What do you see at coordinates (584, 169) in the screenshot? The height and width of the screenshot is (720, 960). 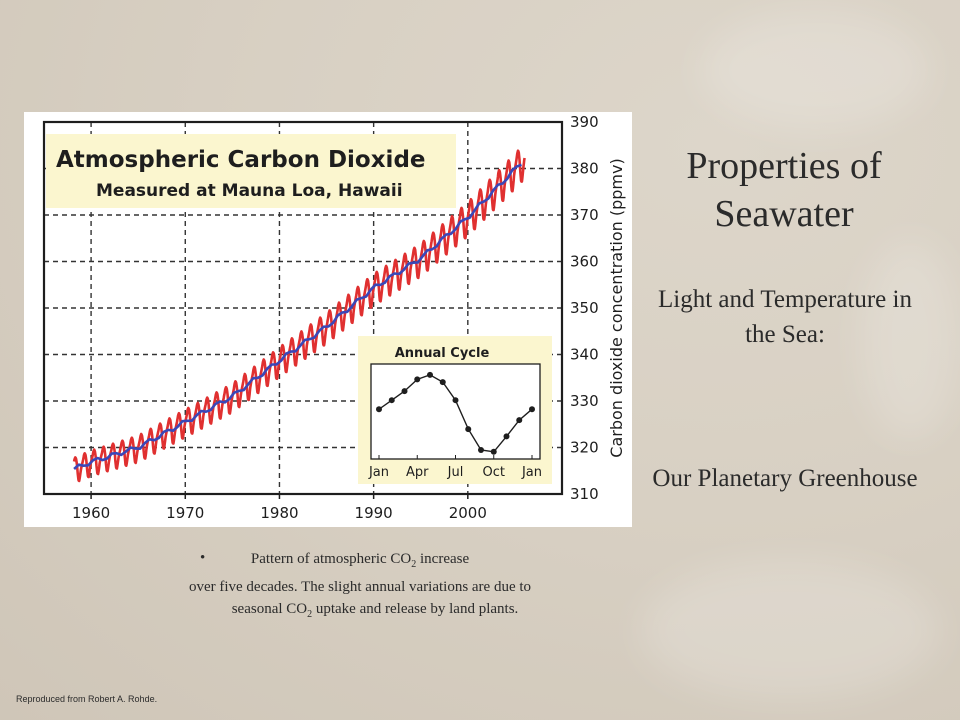 I see `y-tick-label: 380` at bounding box center [584, 169].